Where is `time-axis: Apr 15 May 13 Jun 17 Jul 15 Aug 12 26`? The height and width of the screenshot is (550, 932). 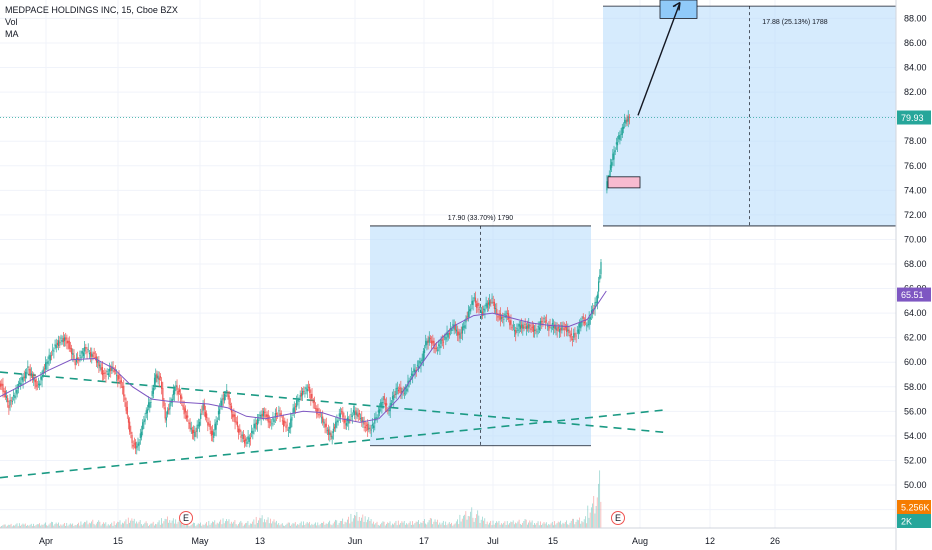
time-axis: Apr 15 May 13 Jun 17 Jul 15 Aug 12 26 is located at coordinates (448, 536).